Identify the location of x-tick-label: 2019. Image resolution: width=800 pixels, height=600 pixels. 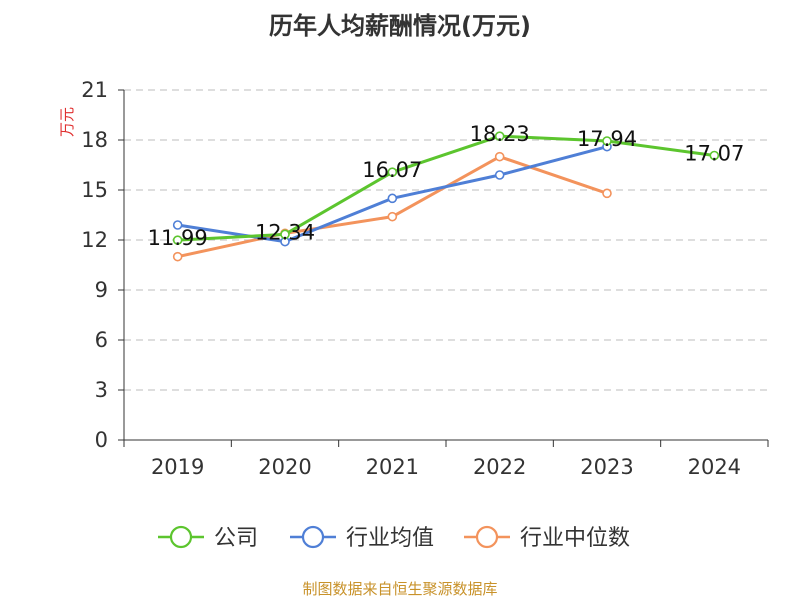
(177, 467).